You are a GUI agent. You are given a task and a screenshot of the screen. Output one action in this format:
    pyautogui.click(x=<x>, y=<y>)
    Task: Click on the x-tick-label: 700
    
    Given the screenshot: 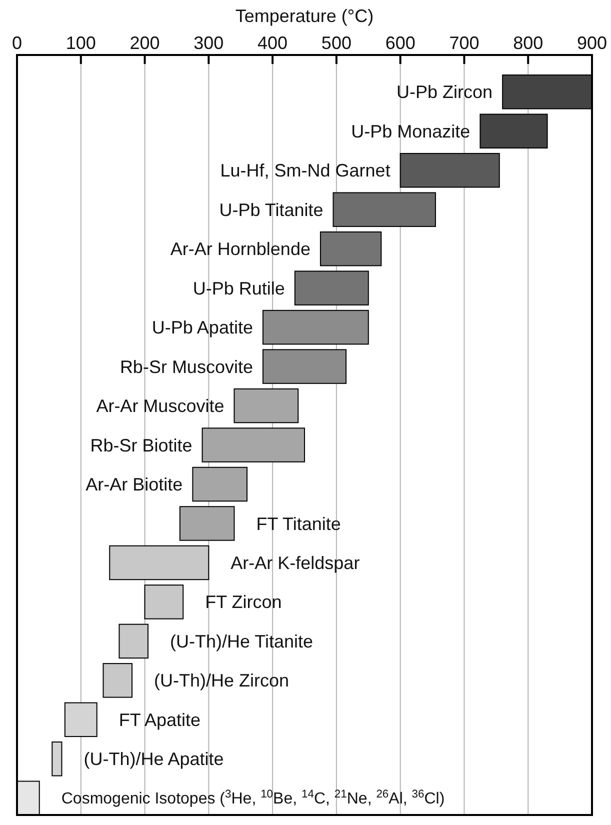 What is the action you would take?
    pyautogui.click(x=464, y=43)
    